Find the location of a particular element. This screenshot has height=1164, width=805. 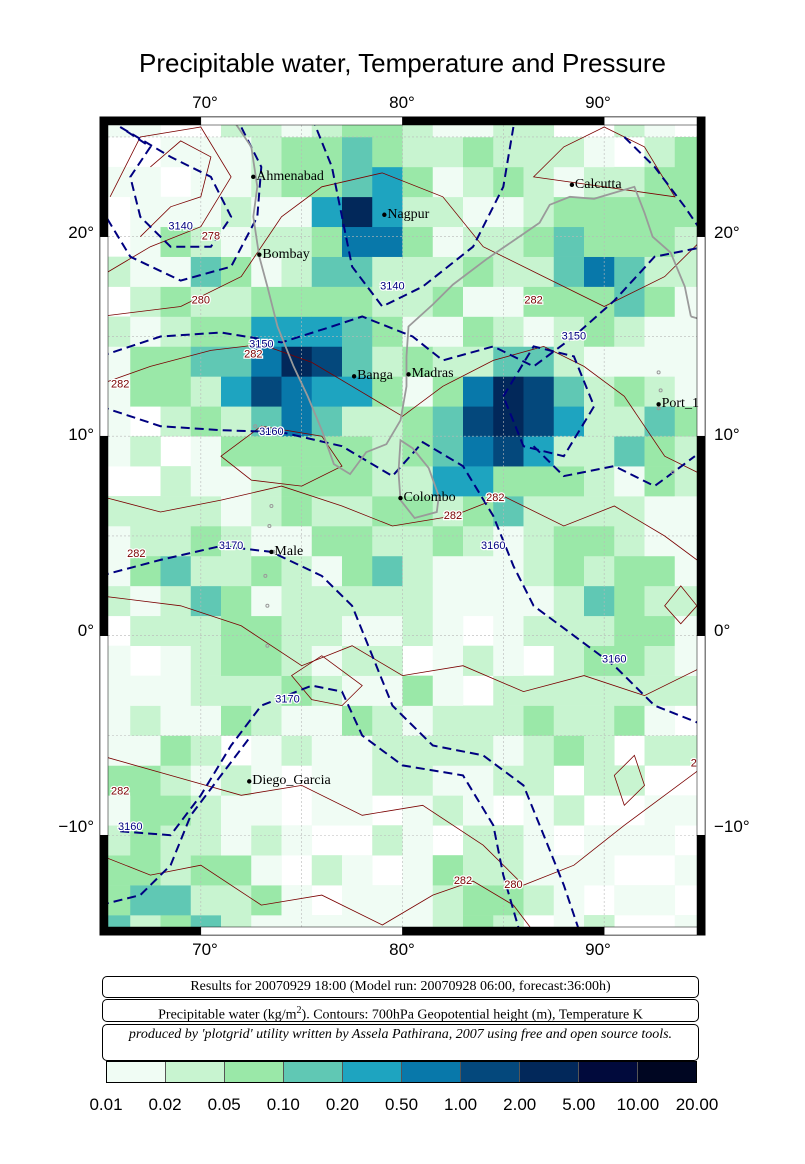

contour-label-16: 3160 is located at coordinates (614, 660).